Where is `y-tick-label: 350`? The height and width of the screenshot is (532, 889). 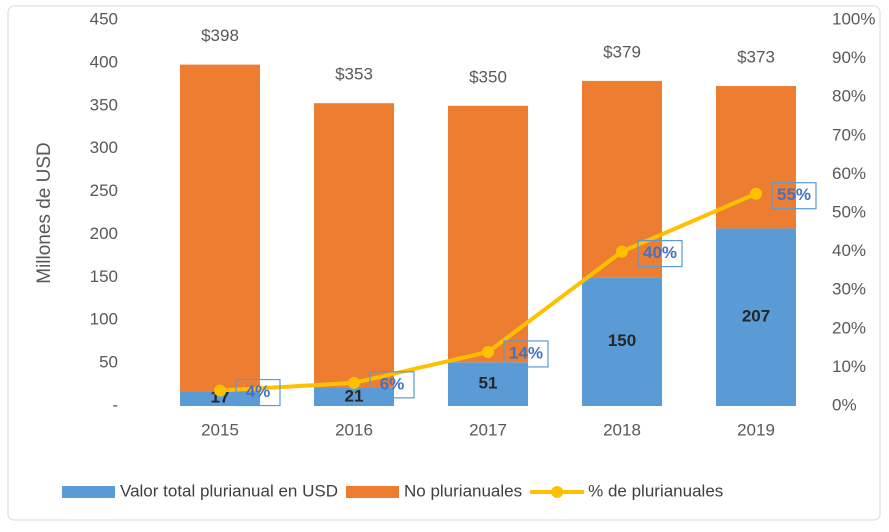 y-tick-label: 350 is located at coordinates (104, 104).